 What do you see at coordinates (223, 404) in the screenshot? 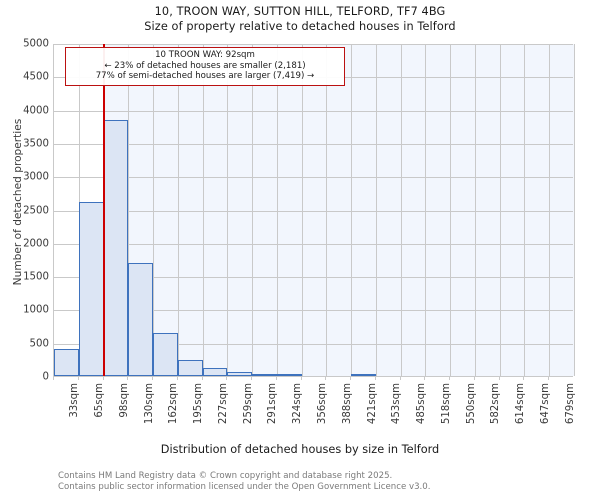
I see `x-axis-tick-label: 227sqm` at bounding box center [223, 404].